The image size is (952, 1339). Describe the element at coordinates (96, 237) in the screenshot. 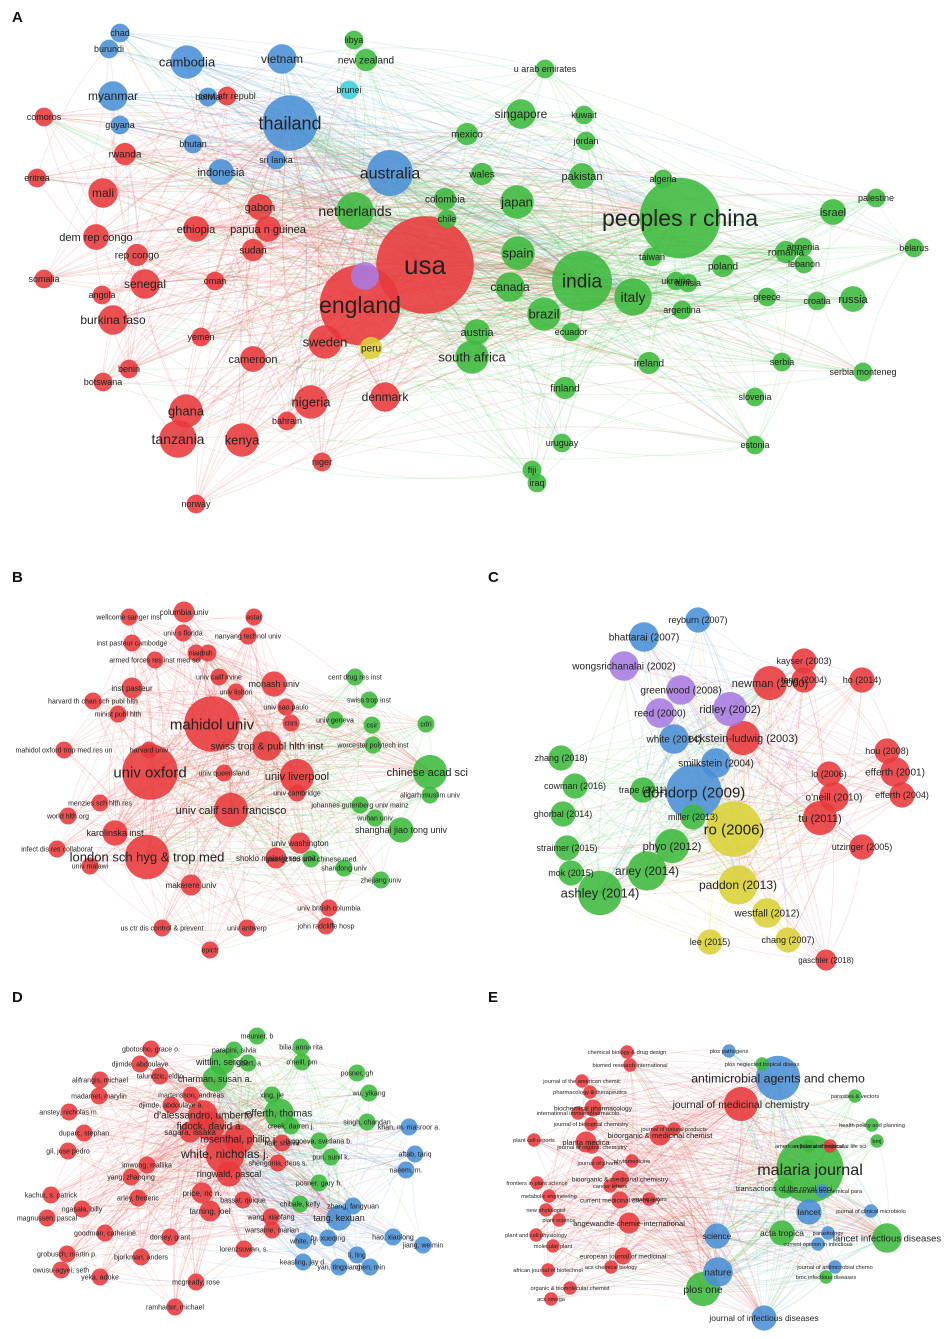

I see `node-dem-rep-congo` at that location.